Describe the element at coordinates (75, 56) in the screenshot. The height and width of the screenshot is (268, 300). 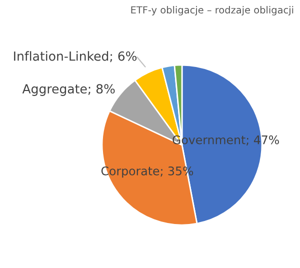
I see `slice-label: Inflation-Linked; 6%` at that location.